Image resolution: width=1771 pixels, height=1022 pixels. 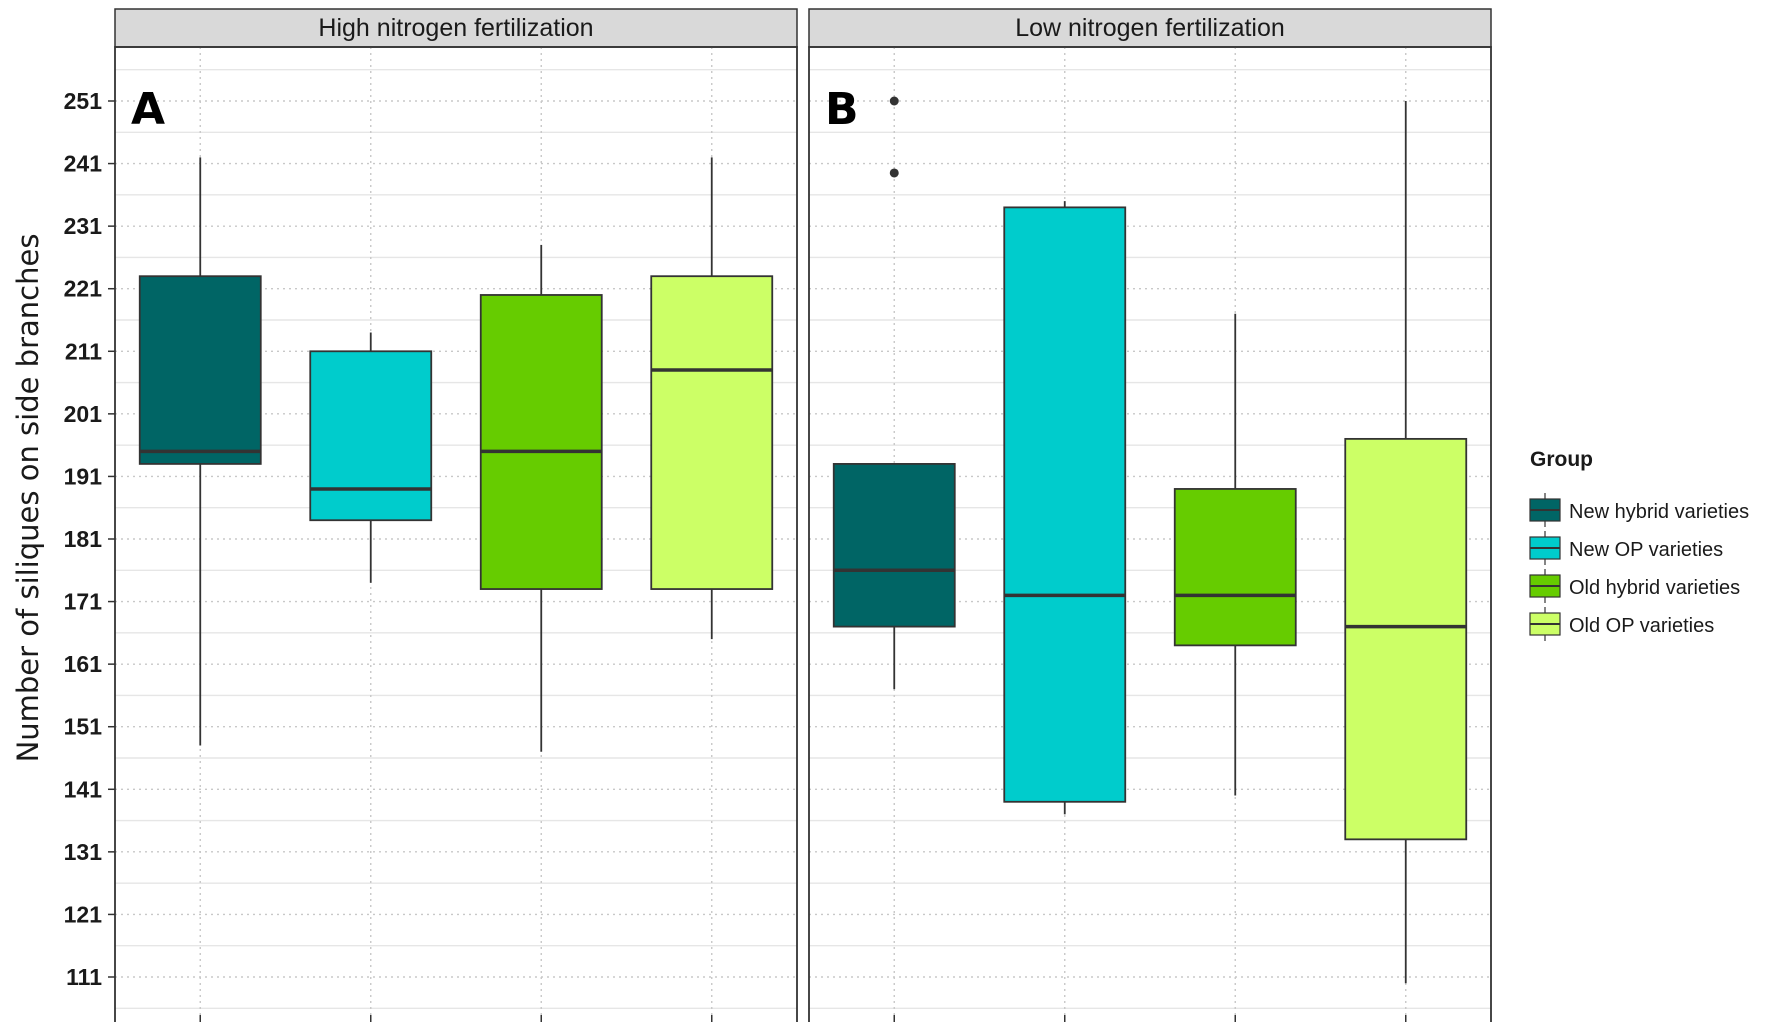 What do you see at coordinates (1561, 459) in the screenshot?
I see `legend-title: Group` at bounding box center [1561, 459].